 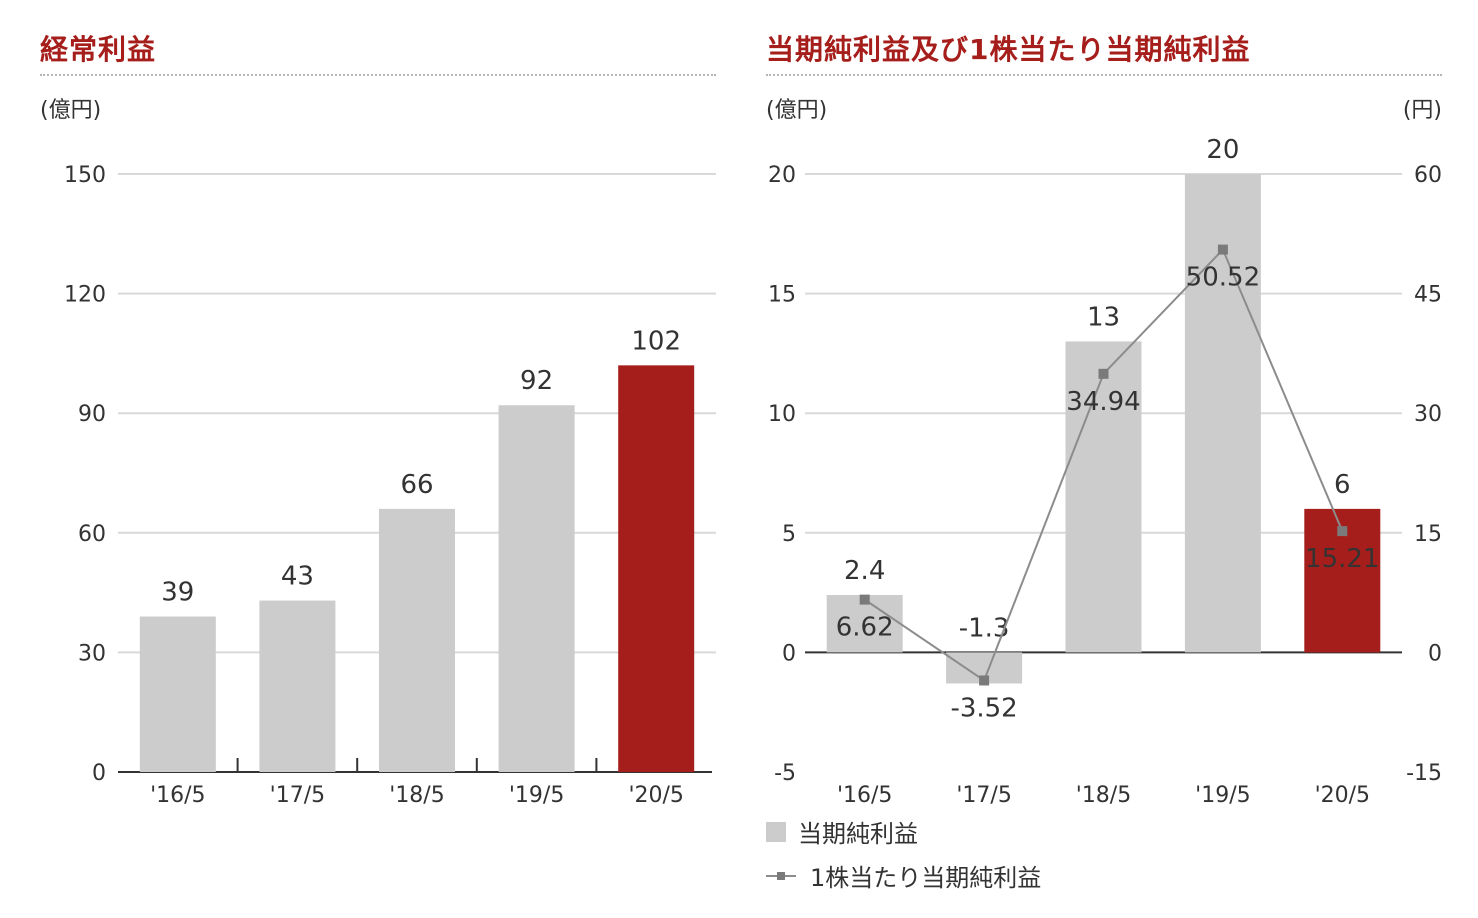 What do you see at coordinates (1103, 402) in the screenshot?
I see `eps-data-label: 34.94` at bounding box center [1103, 402].